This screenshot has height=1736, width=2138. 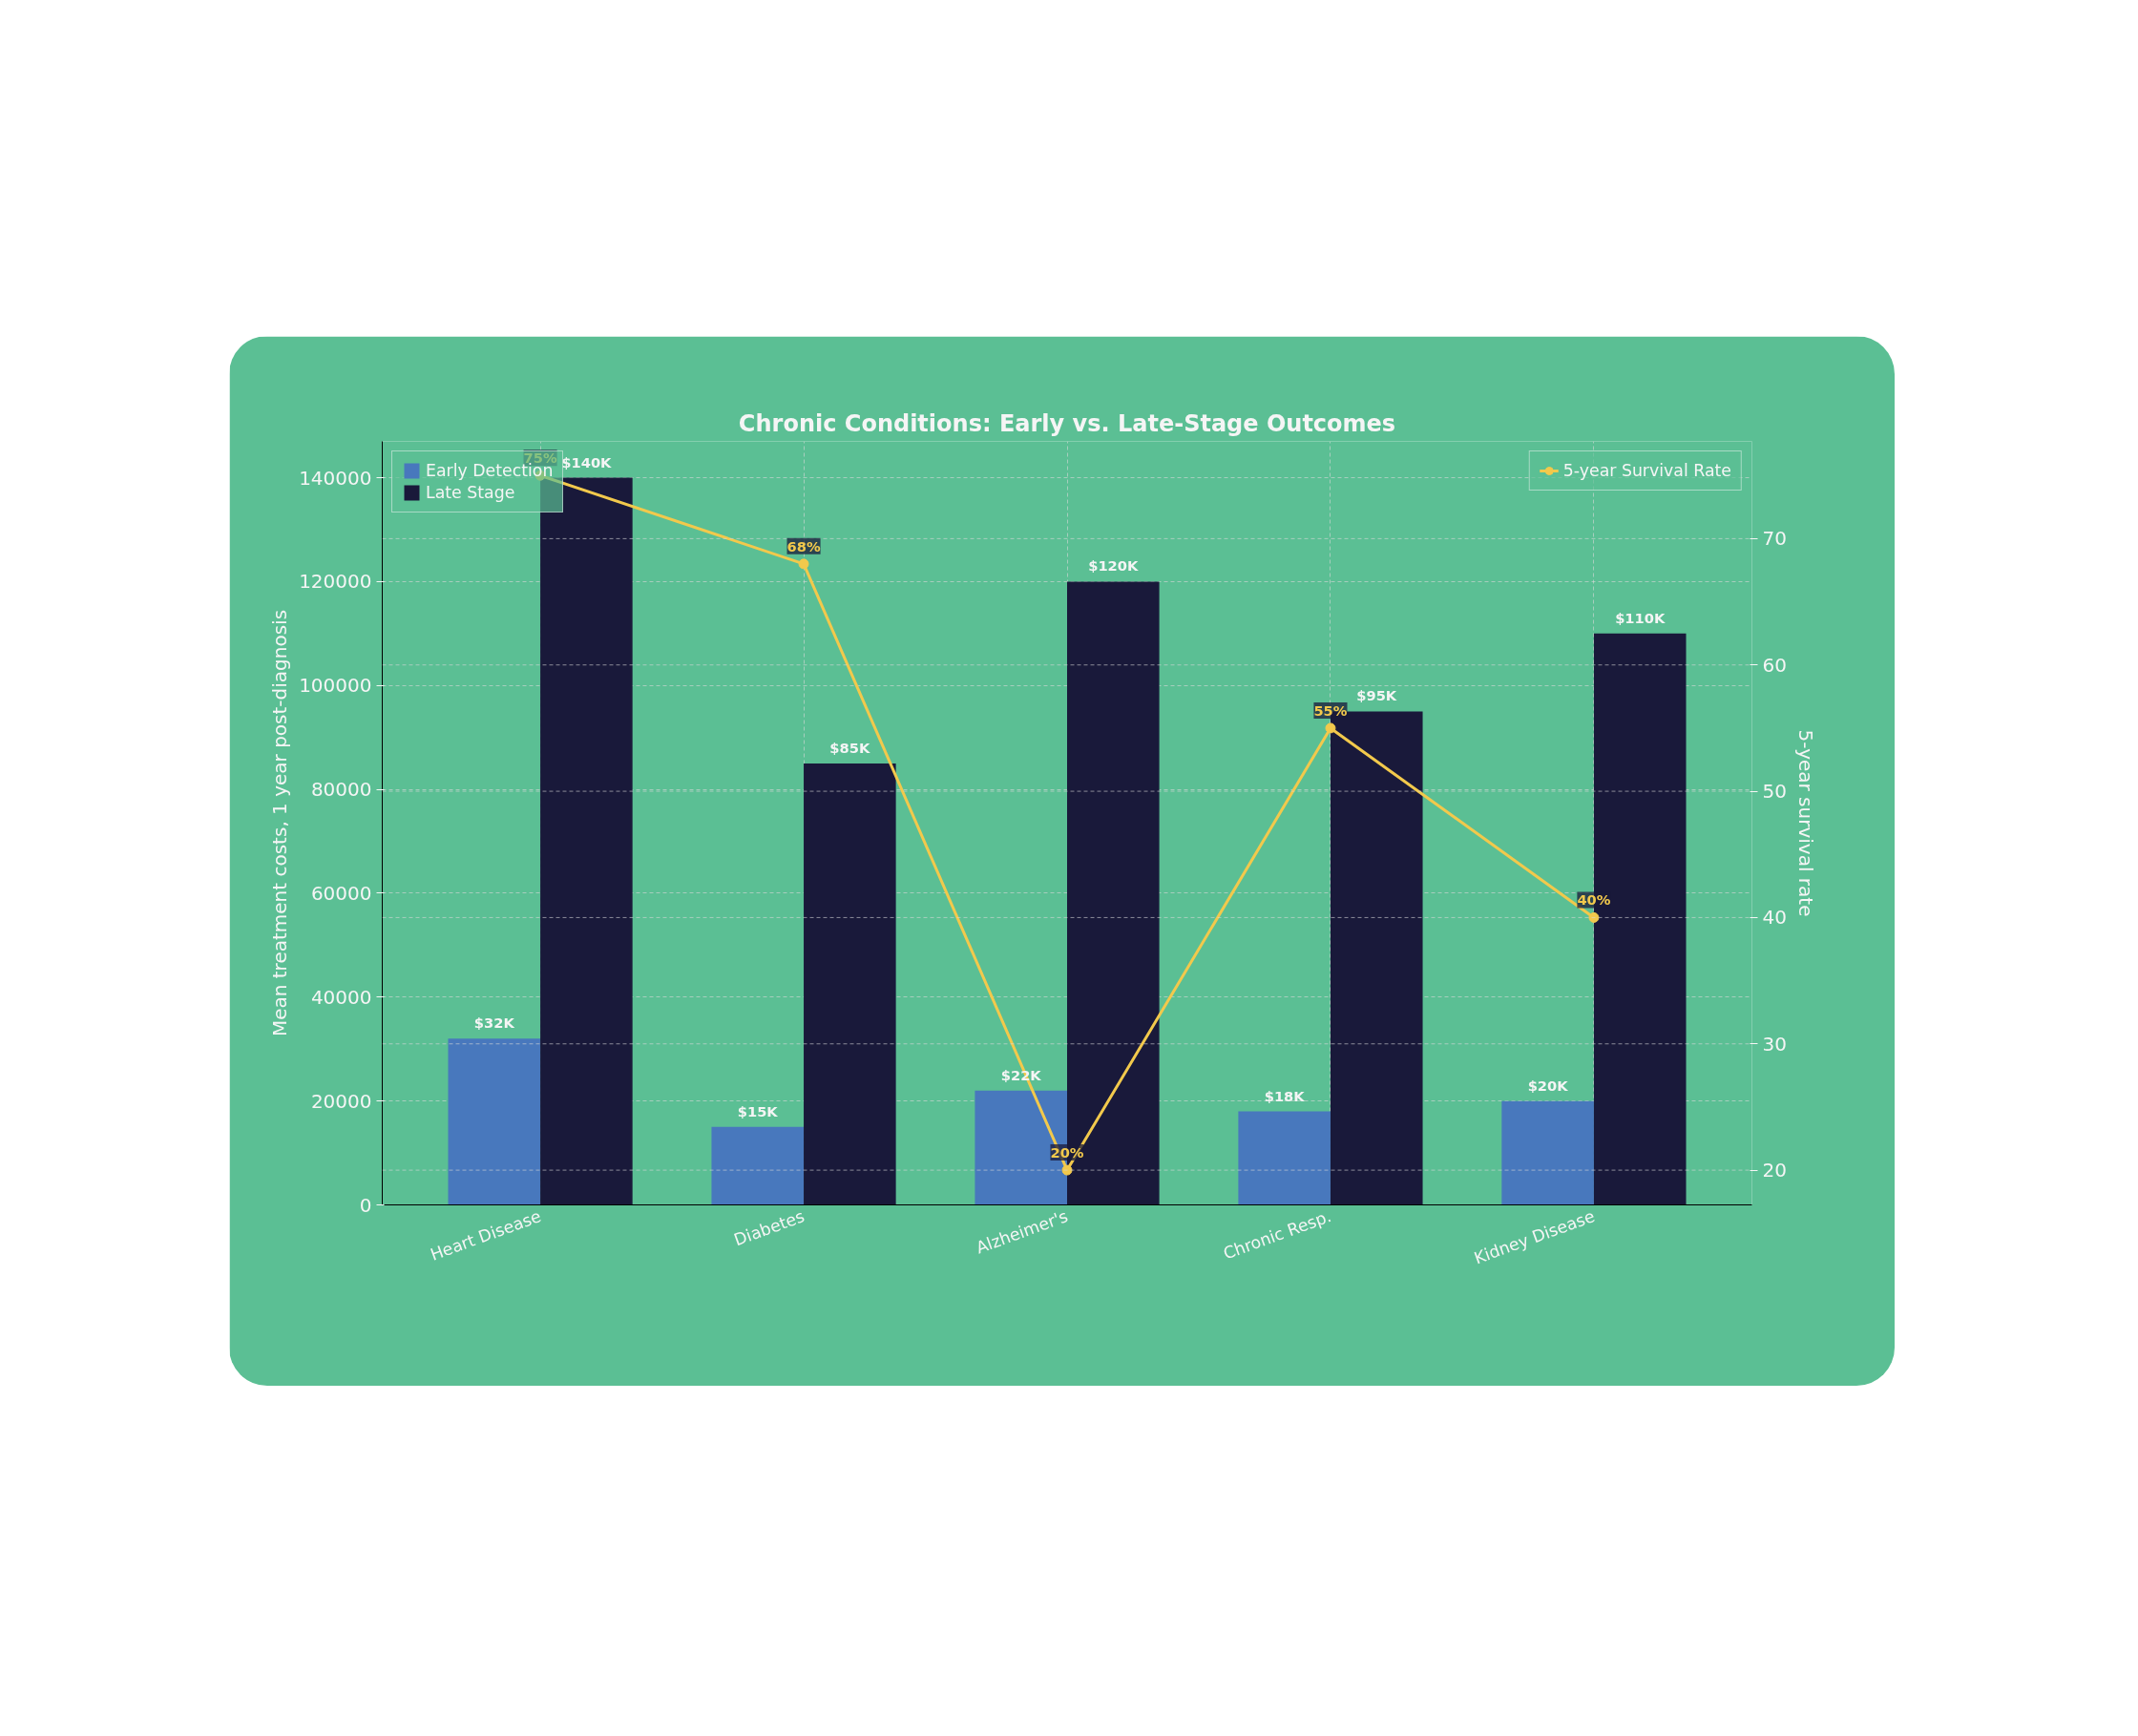 I want to click on y-tick-label: 100000, so click(x=336, y=686).